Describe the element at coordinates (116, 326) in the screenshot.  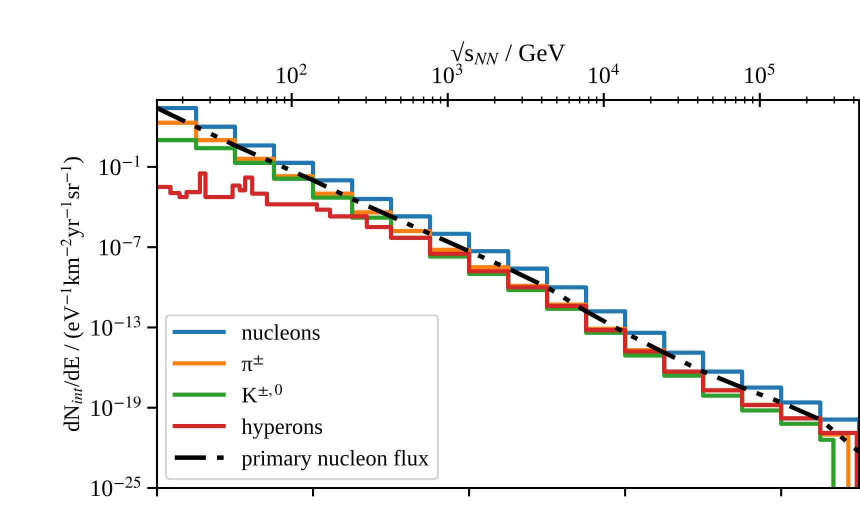
I see `y-tick-label: 10$^{−13}$` at that location.